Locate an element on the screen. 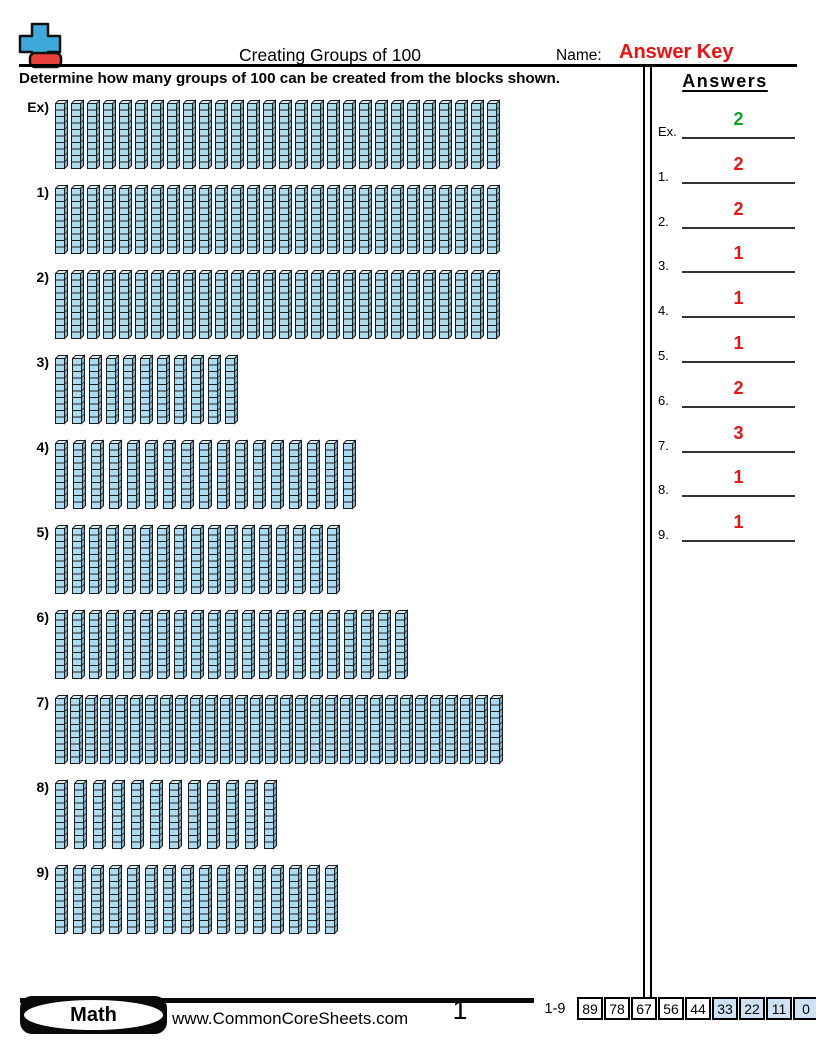 This screenshot has height=1056, width=816. website-url: www.CommonCoreSheets.com is located at coordinates (290, 1018).